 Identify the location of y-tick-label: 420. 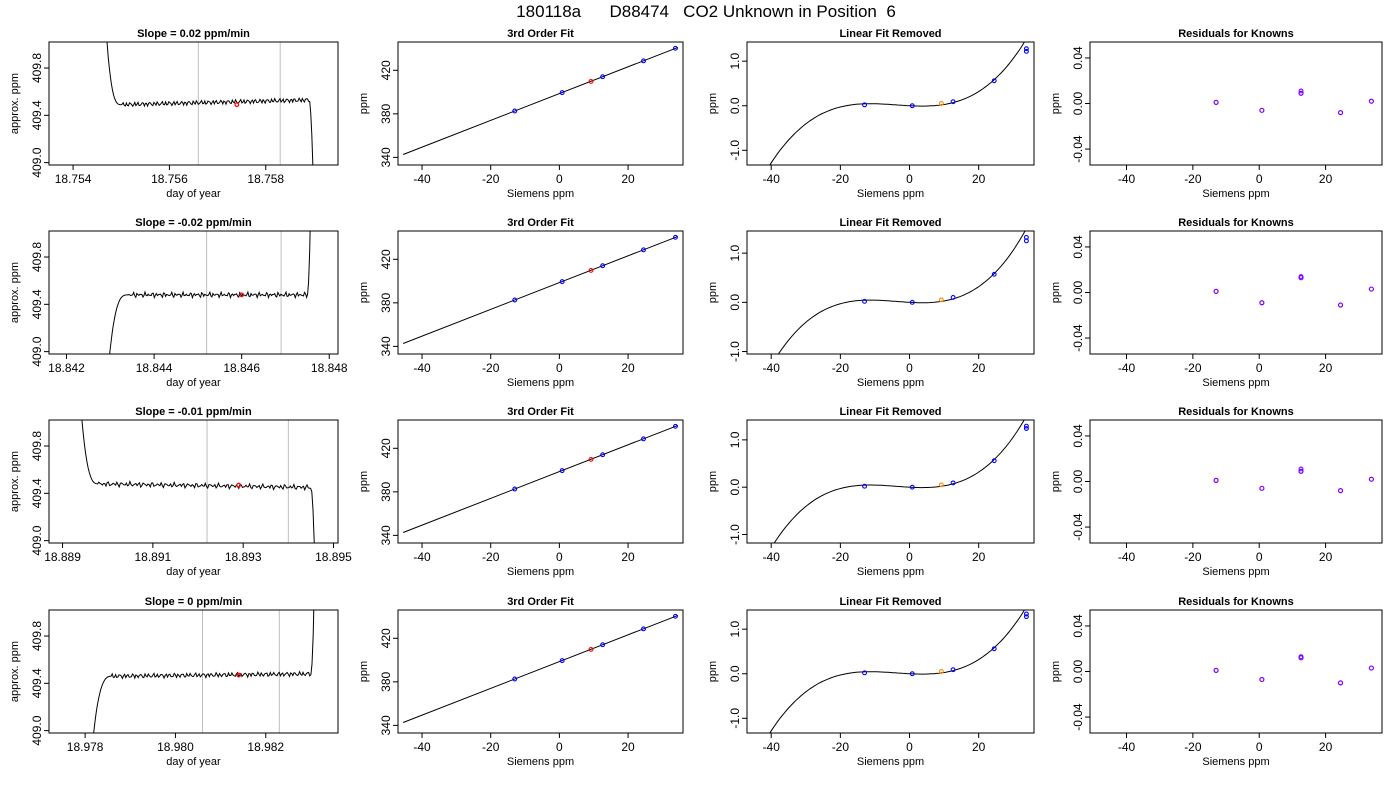
(386, 448).